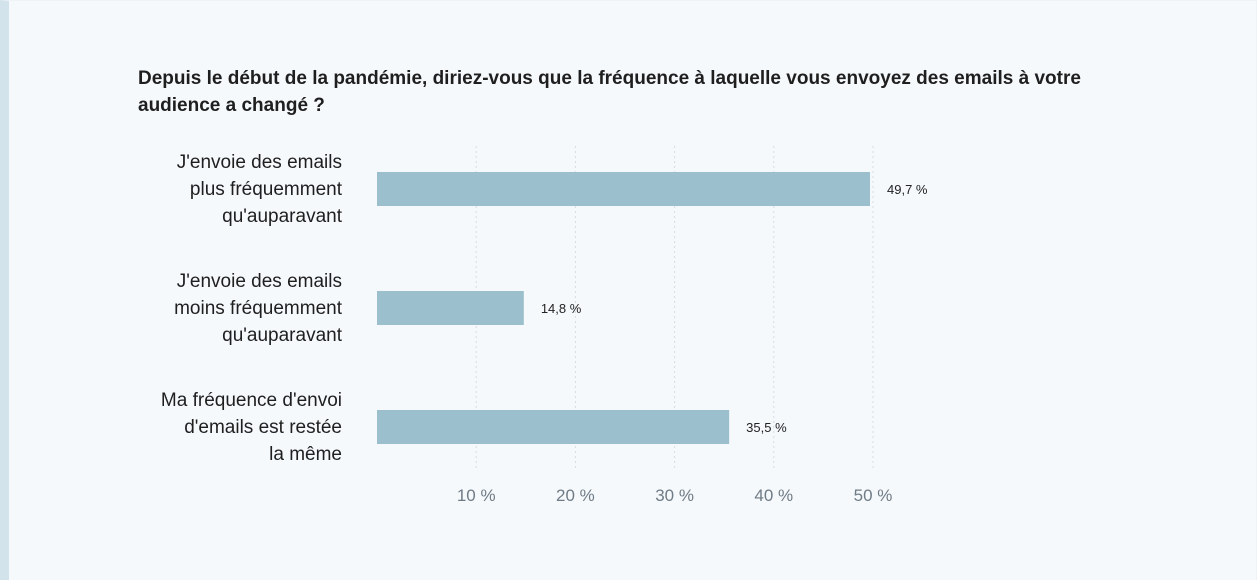 Image resolution: width=1257 pixels, height=581 pixels. What do you see at coordinates (263, 427) in the screenshot?
I see `category-label-3-line-2: d'emails est restée` at bounding box center [263, 427].